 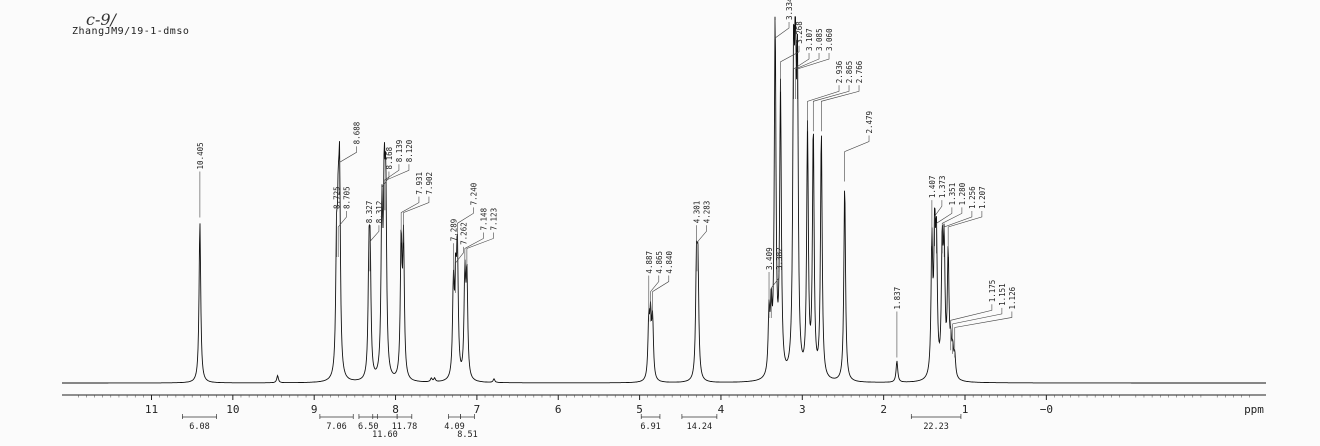 I want to click on integral-value: 14.24, so click(x=700, y=427).